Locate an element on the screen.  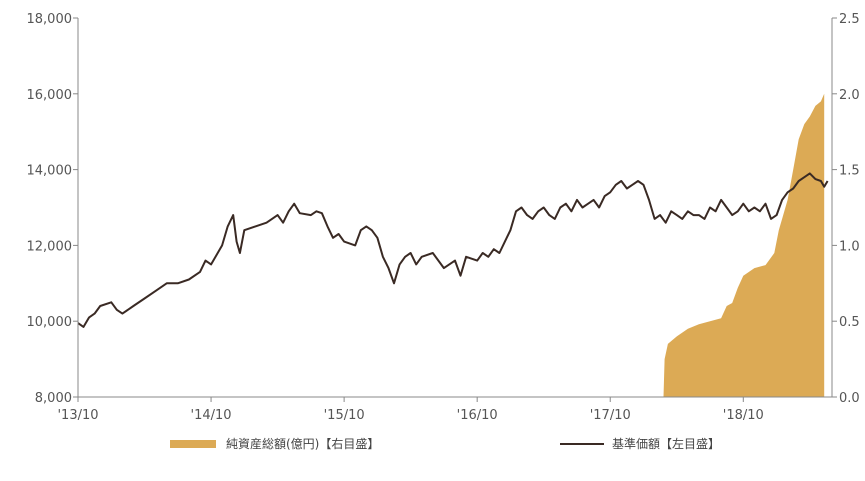
left-tick-label: 10,000 is located at coordinates (50, 322).